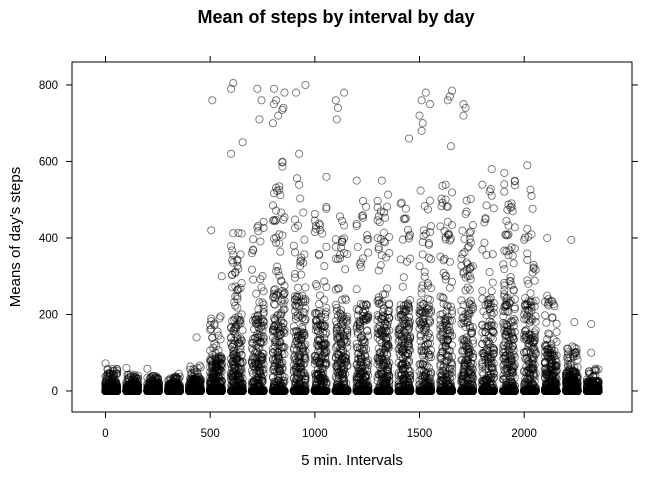  What do you see at coordinates (48, 162) in the screenshot?
I see `y-tick-label: 600` at bounding box center [48, 162].